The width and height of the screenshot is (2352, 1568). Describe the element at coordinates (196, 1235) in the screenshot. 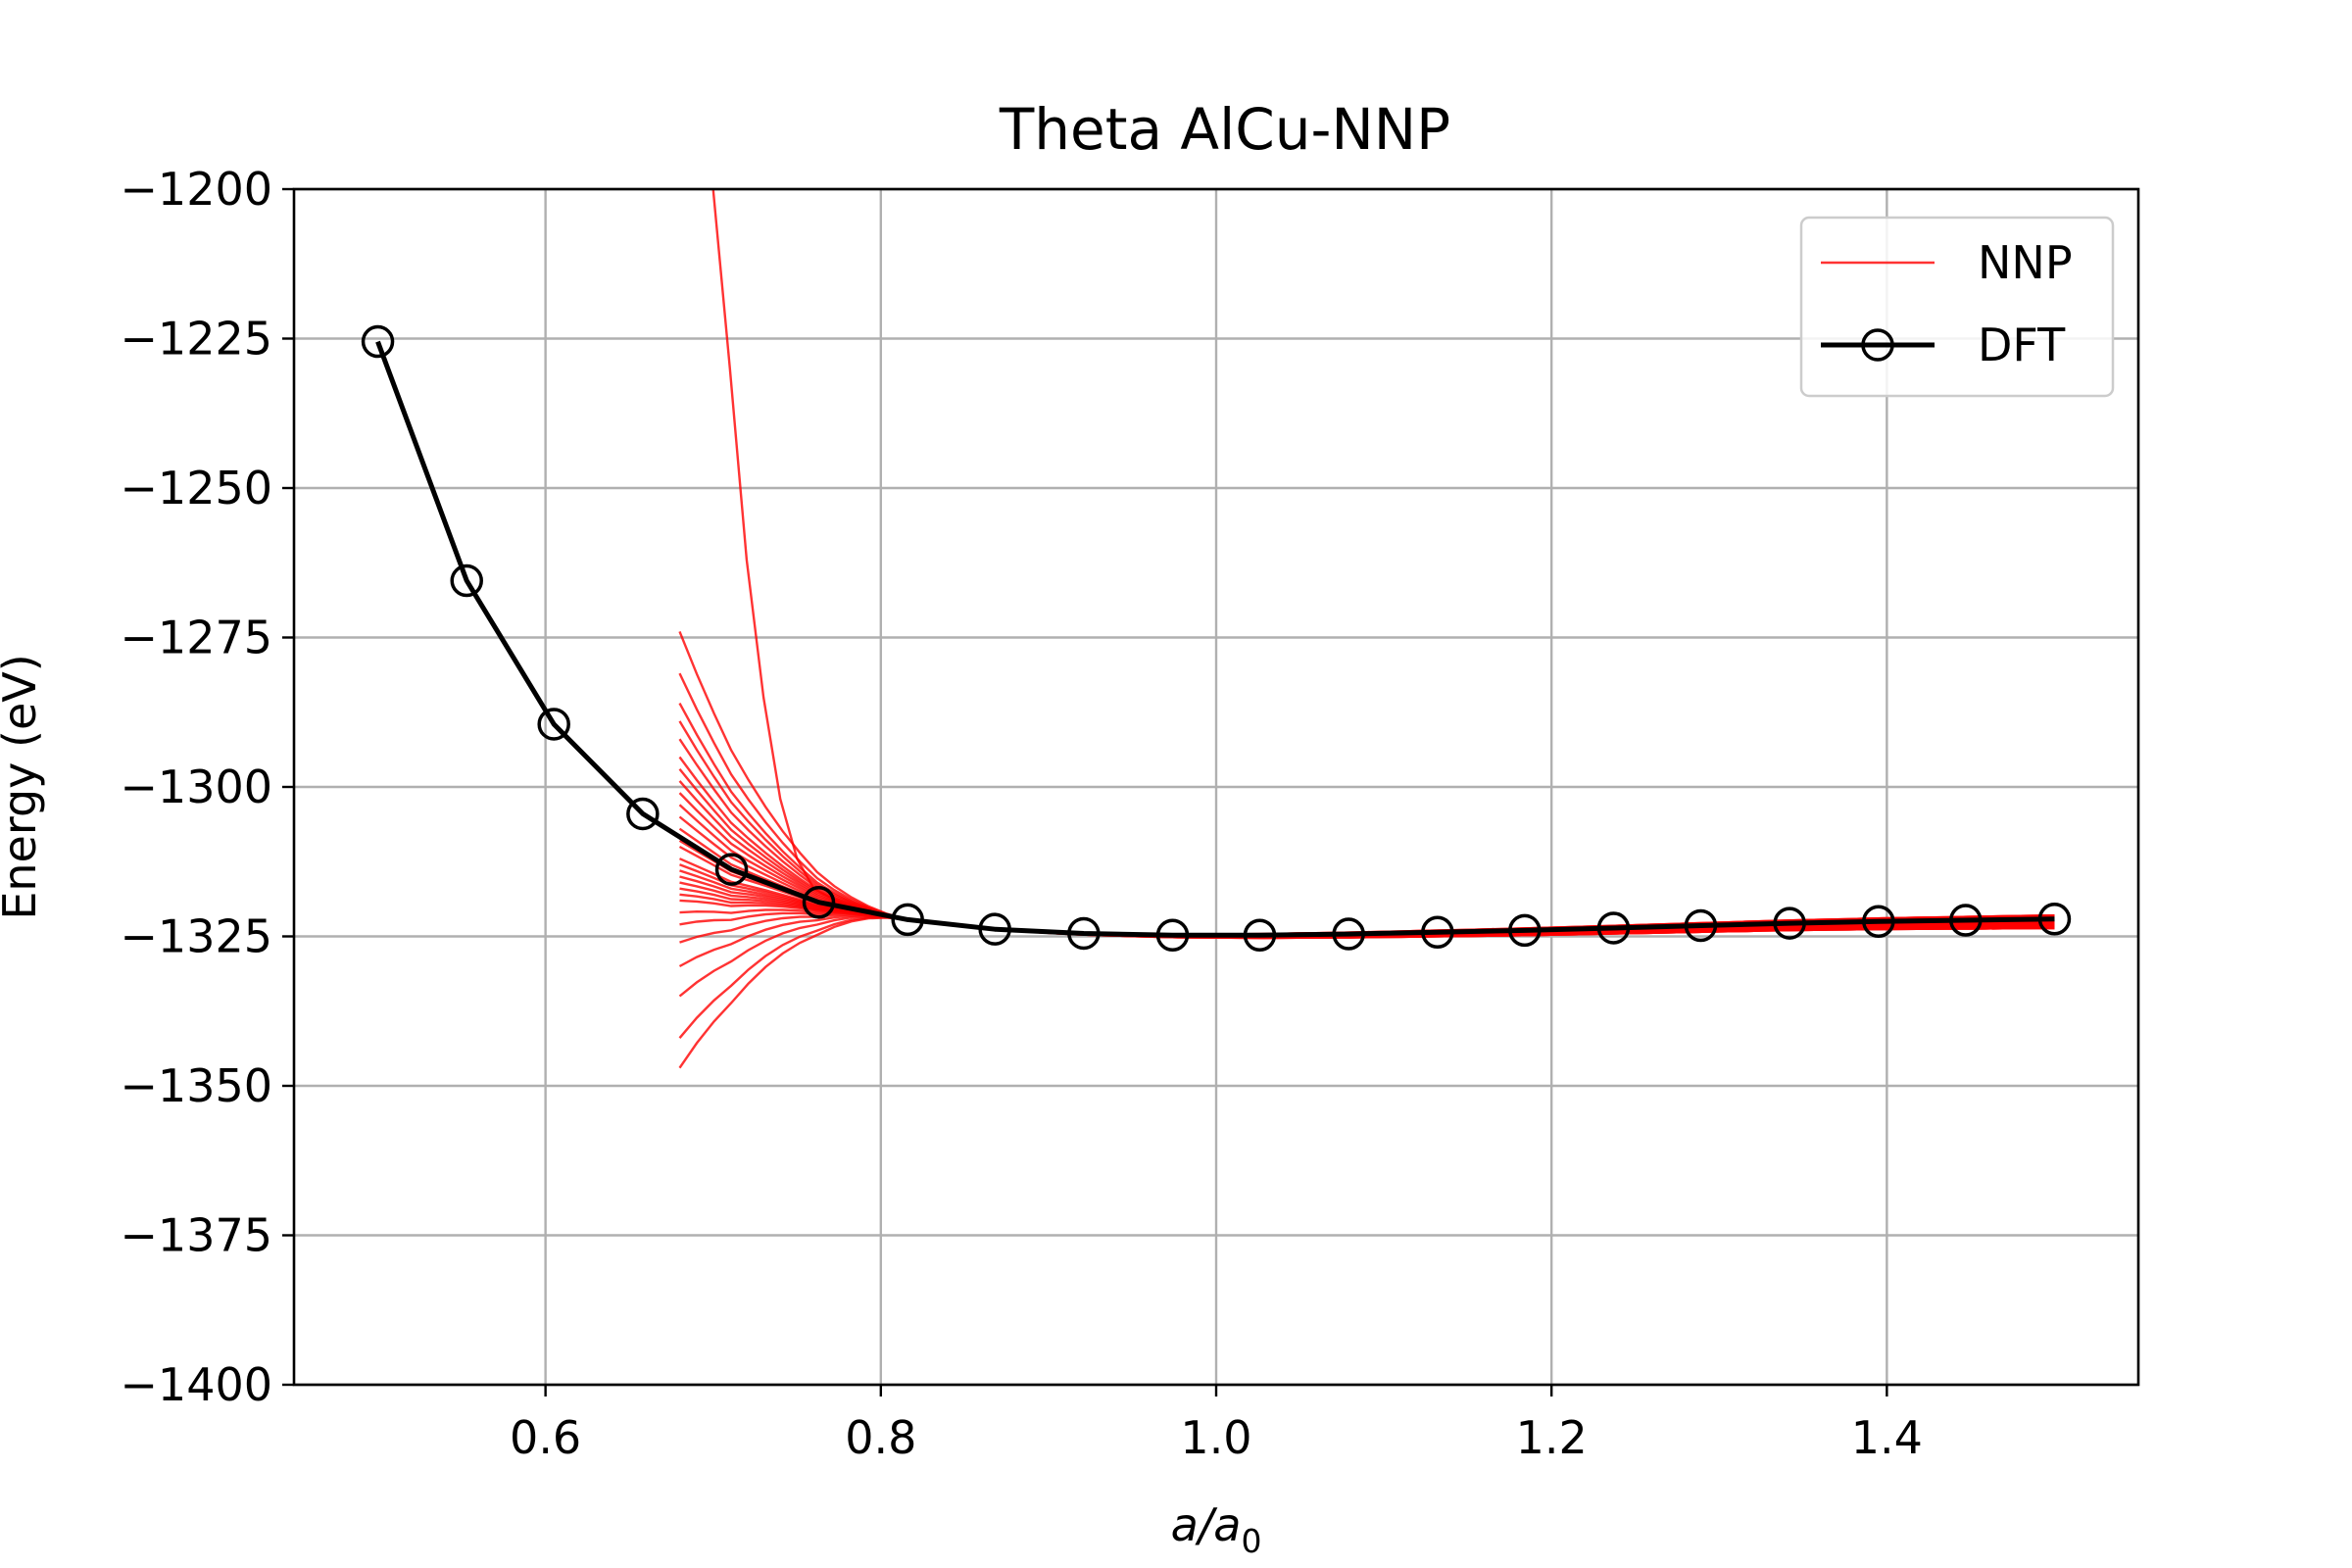

I see `y-tick-label-7: −1375` at that location.